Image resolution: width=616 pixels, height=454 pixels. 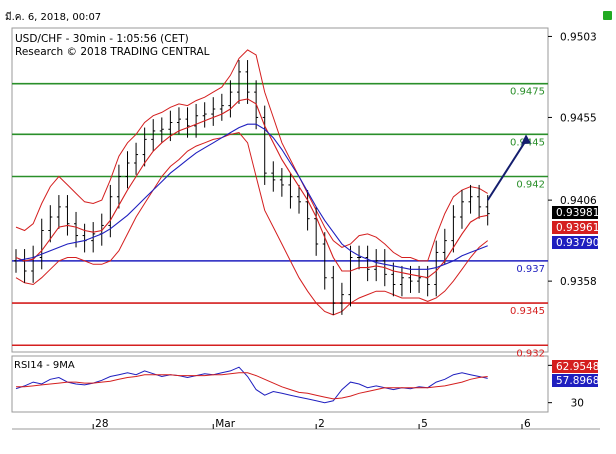 What do you see at coordinates (527, 92) in the screenshot?
I see `level-label-0: 0.9475` at bounding box center [527, 92].